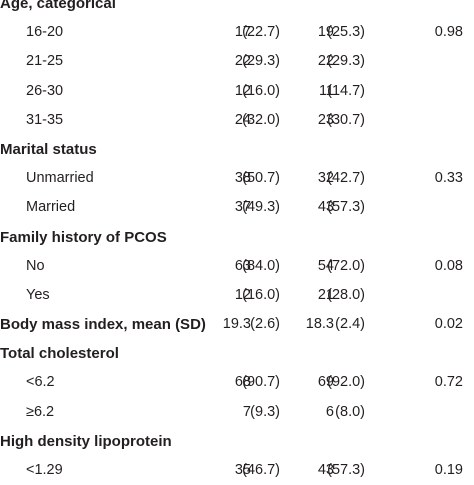 This screenshot has height=485, width=474. What do you see at coordinates (448, 265) in the screenshot?
I see `p-value-cell: 0.08` at bounding box center [448, 265].